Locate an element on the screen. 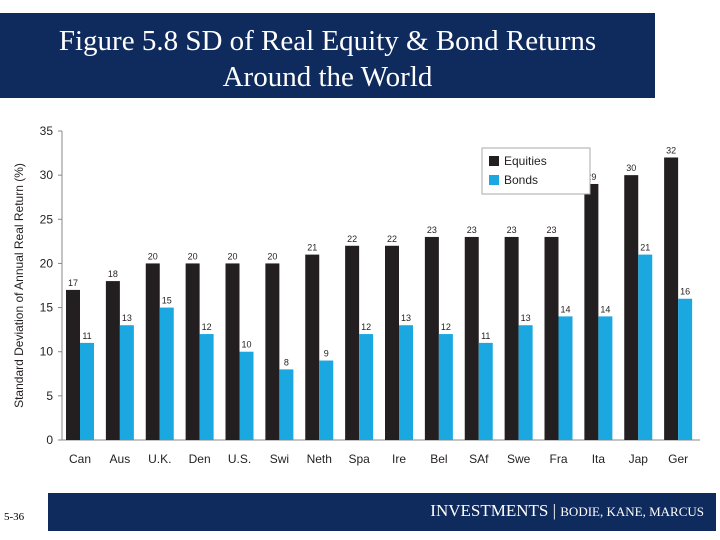 The image size is (720, 540). footer-authors: BODIE, KANE, MARCUS is located at coordinates (632, 511).